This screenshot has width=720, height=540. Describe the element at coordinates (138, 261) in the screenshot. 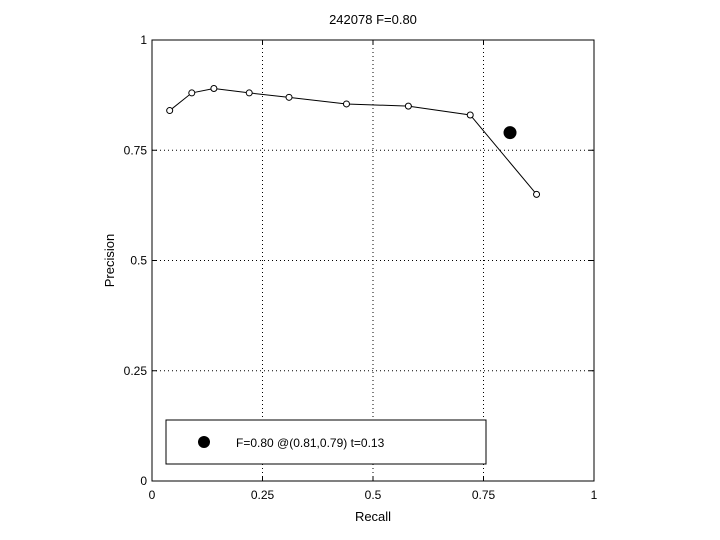

I see `y-tick-label: 0.5` at that location.